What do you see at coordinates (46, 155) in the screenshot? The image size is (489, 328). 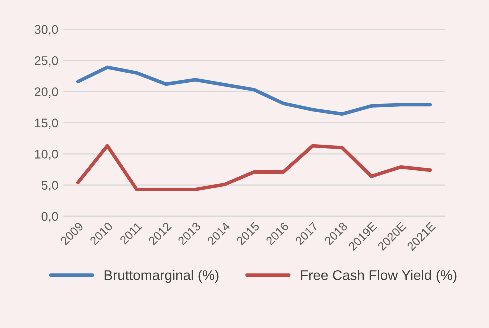 I see `y-tick-label: 10,0` at bounding box center [46, 155].